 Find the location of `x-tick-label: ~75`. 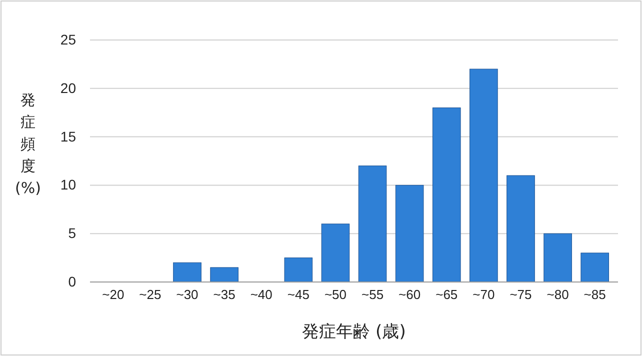

x-tick-label: ~75 is located at coordinates (521, 294).